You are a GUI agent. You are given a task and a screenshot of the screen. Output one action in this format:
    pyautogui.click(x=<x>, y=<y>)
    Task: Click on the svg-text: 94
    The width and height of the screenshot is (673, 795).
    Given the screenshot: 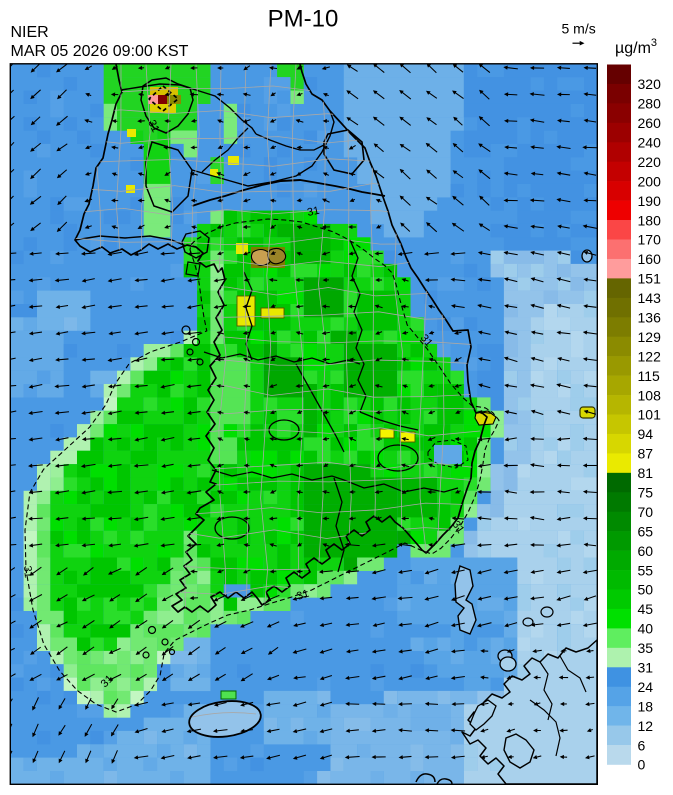 What is the action you would take?
    pyautogui.click(x=646, y=434)
    